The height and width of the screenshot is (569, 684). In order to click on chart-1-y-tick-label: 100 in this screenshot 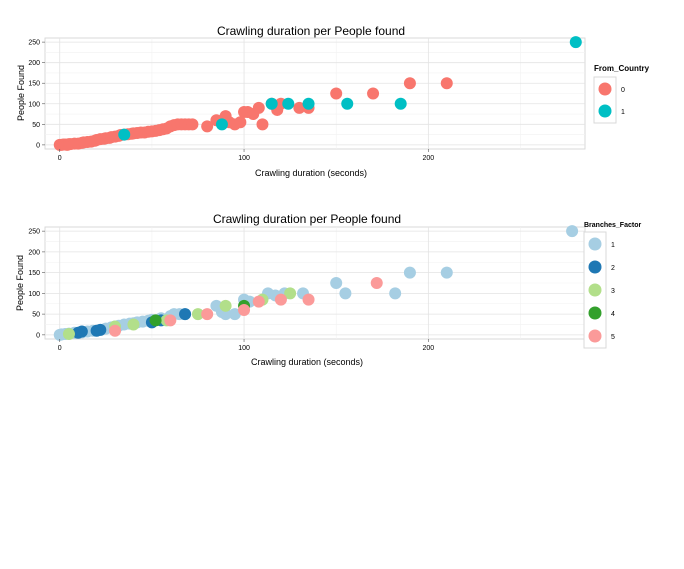, I will do `click(34, 104)`.